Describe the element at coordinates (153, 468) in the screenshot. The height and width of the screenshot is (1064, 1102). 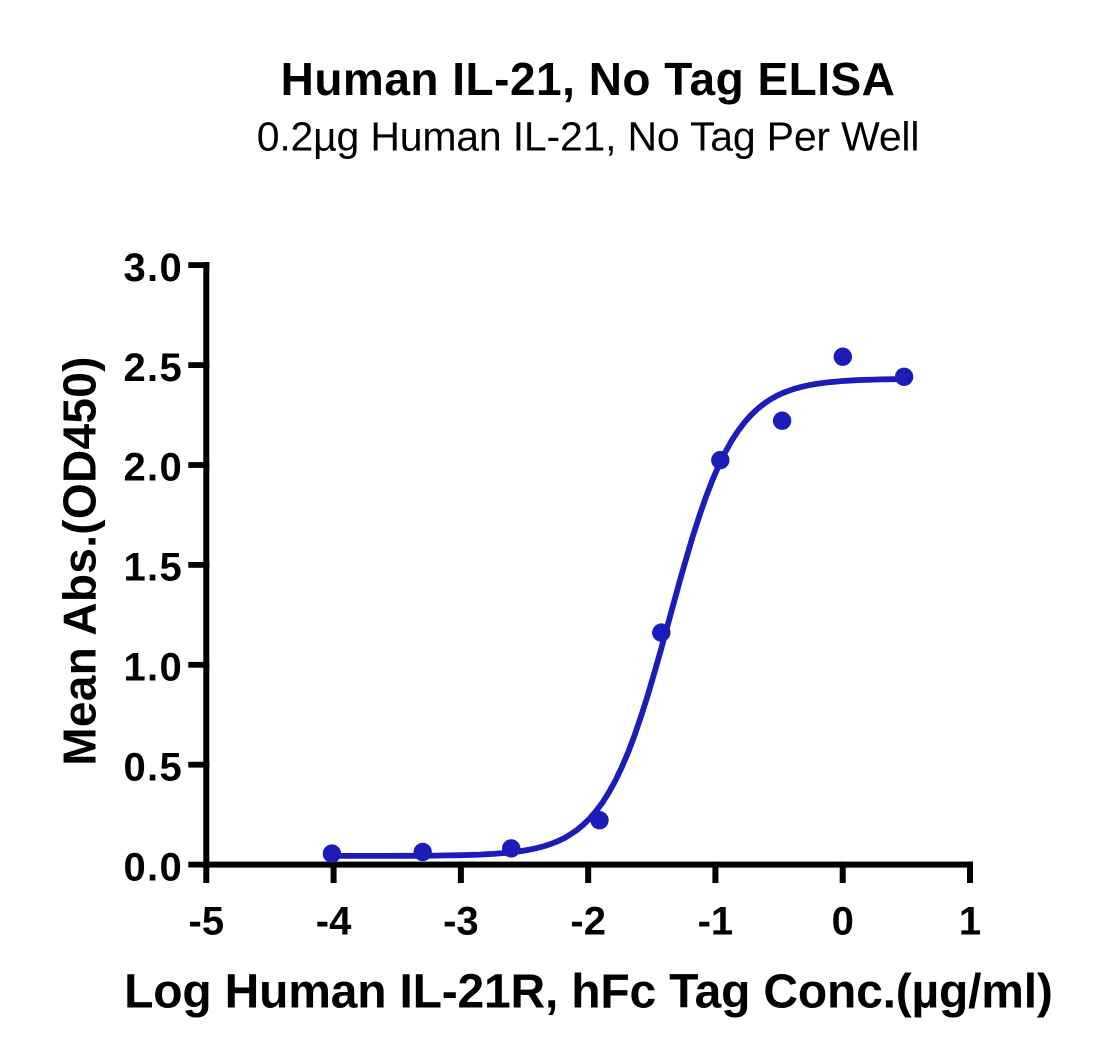
I see `svg-text: 2.0` at that location.